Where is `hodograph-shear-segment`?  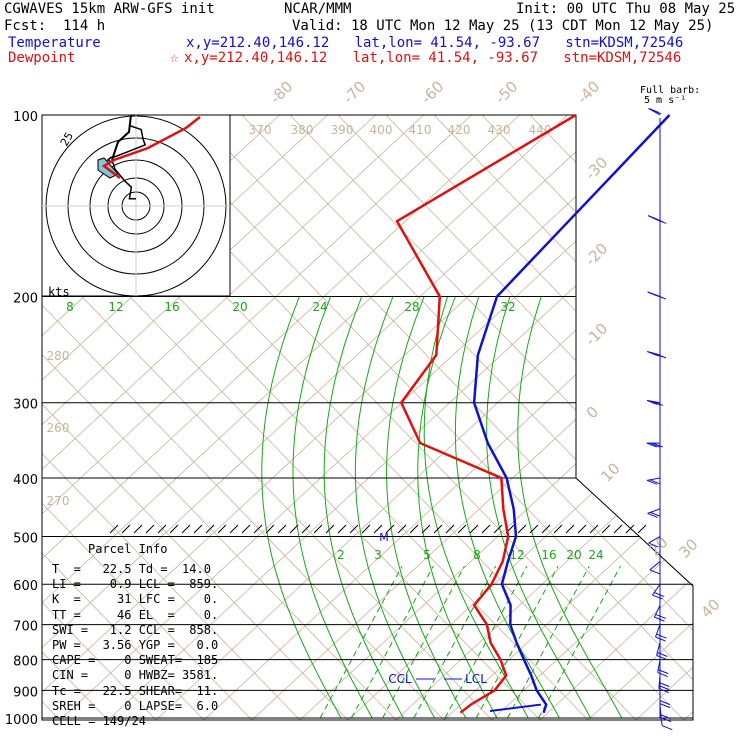 hodograph-shear-segment is located at coordinates (151, 147).